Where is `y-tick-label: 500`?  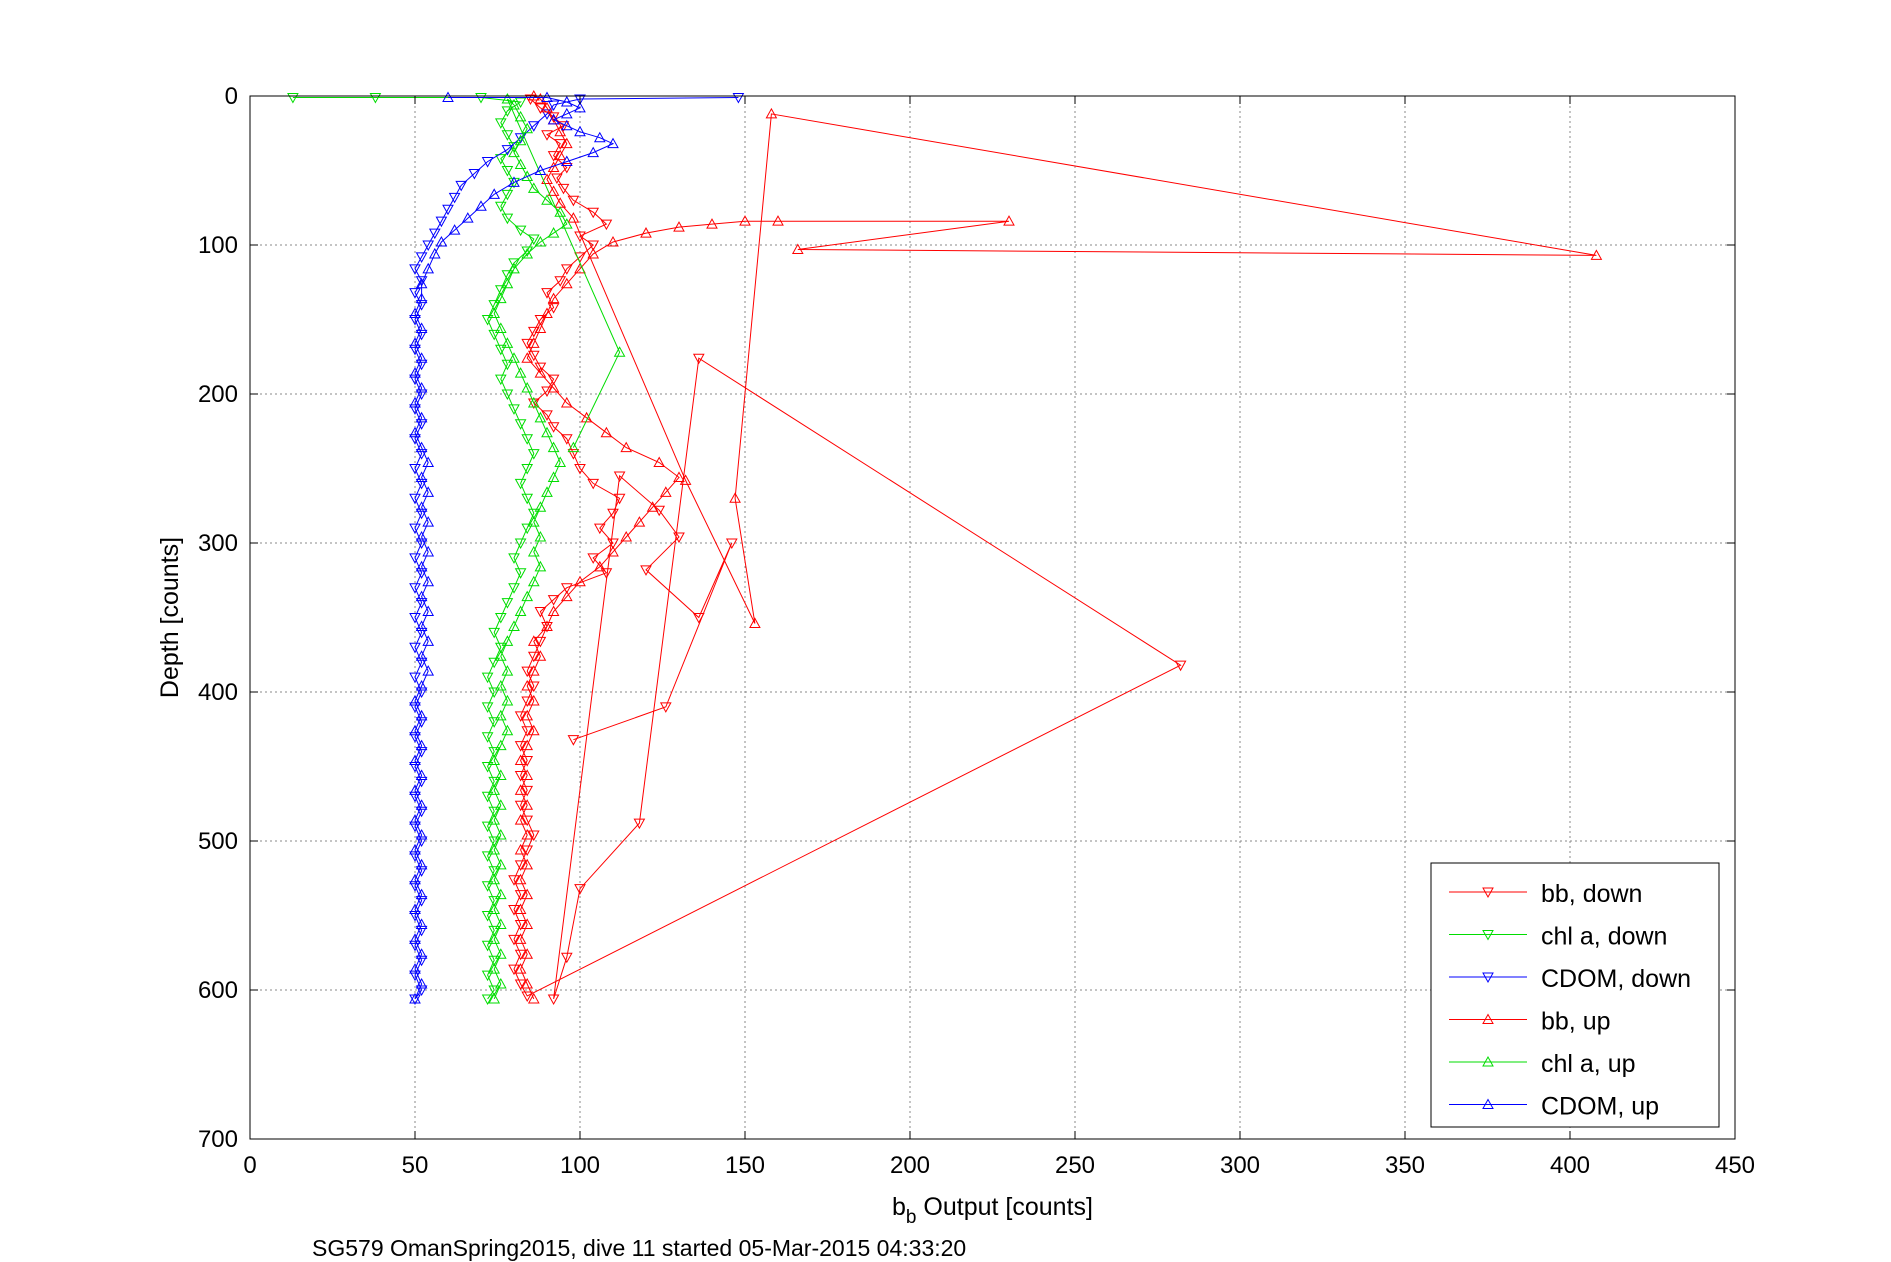 y-tick-label: 500 is located at coordinates (218, 841).